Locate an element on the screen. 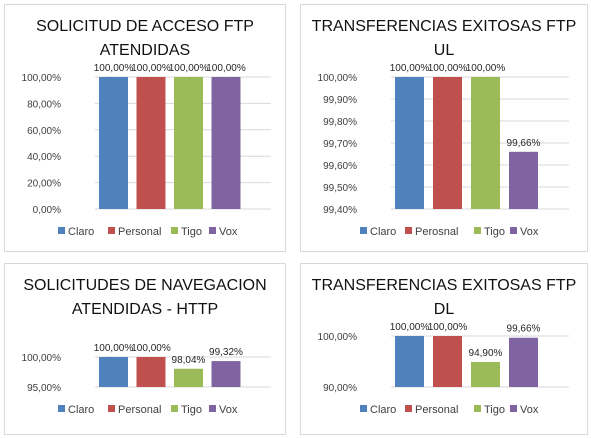  y-tick-label: 95,00% is located at coordinates (44, 388).